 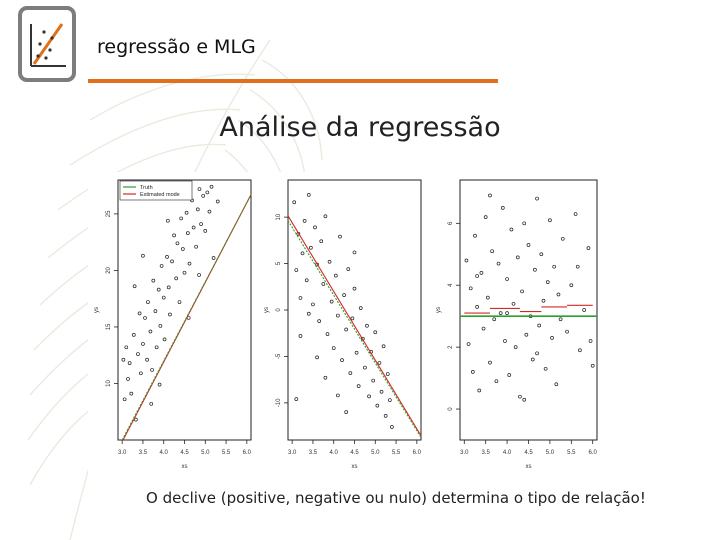 I want to click on y-tick-label: 5, so click(x=279, y=263).